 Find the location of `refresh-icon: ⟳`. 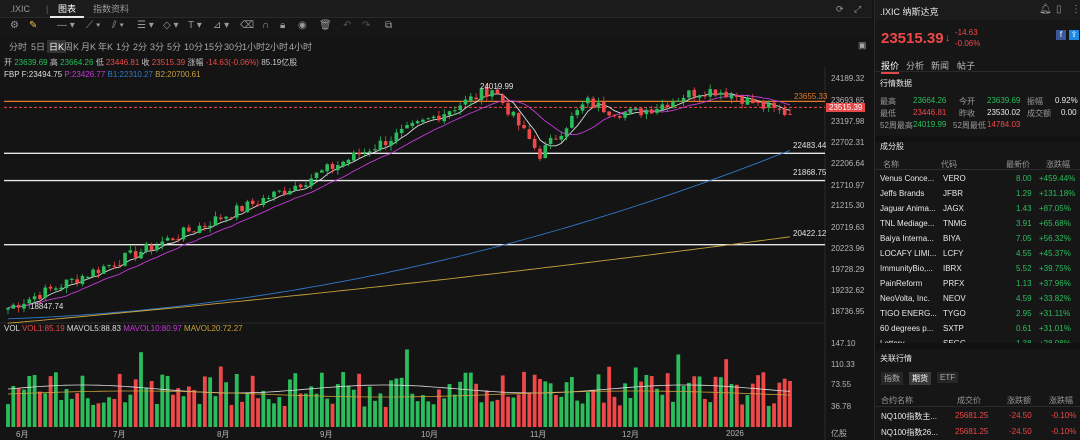

refresh-icon: ⟳ is located at coordinates (840, 9).